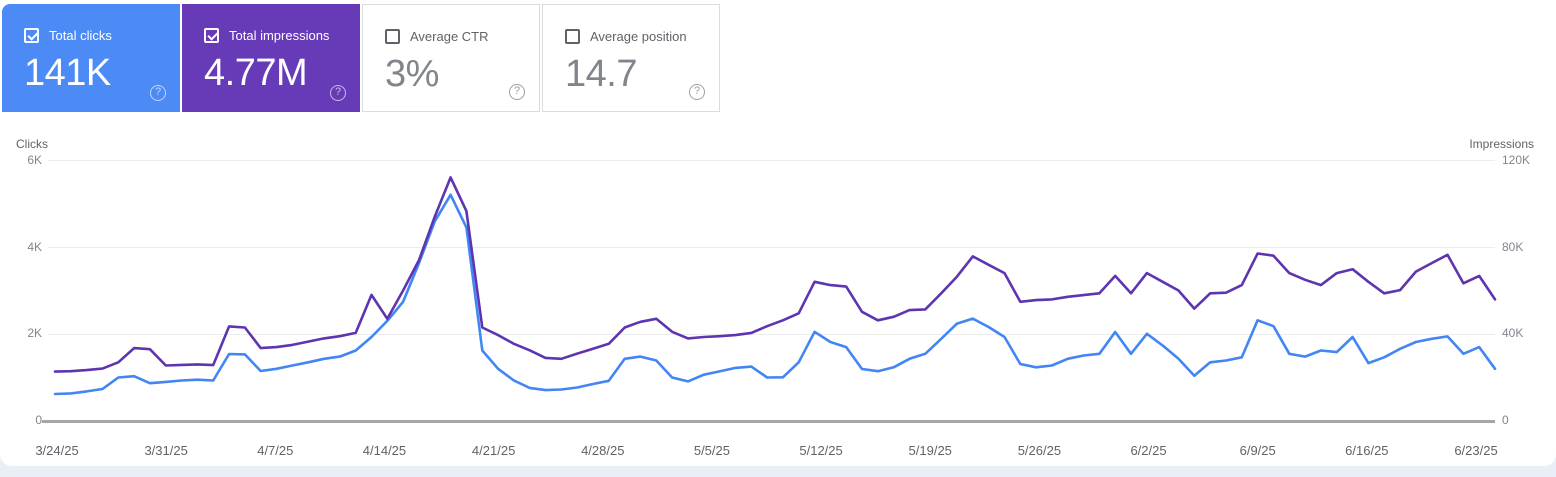 This screenshot has height=477, width=1556. I want to click on x-tick: 5/12/25, so click(821, 450).